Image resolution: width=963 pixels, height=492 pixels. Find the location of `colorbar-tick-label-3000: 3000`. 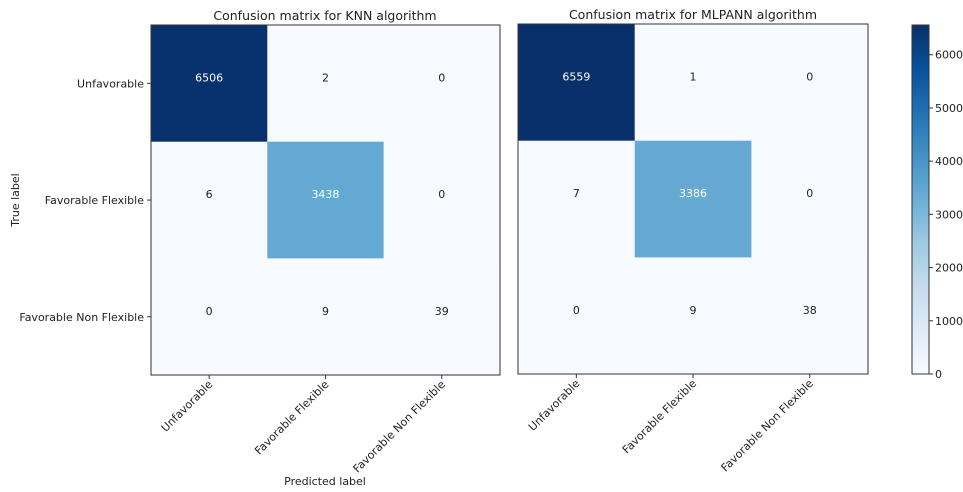

colorbar-tick-label-3000: 3000 is located at coordinates (949, 214).